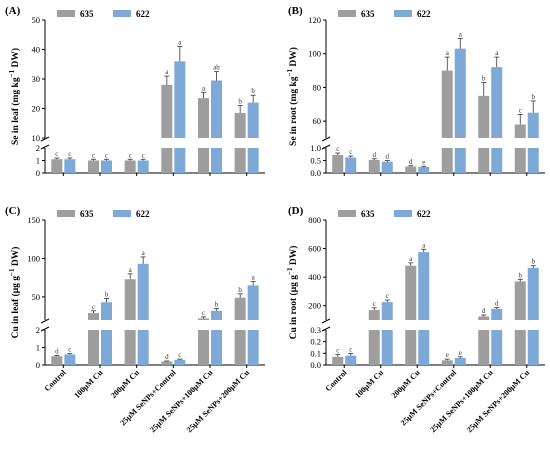  What do you see at coordinates (317, 87) in the screenshot?
I see `y-tick-label: 80` at bounding box center [317, 87].